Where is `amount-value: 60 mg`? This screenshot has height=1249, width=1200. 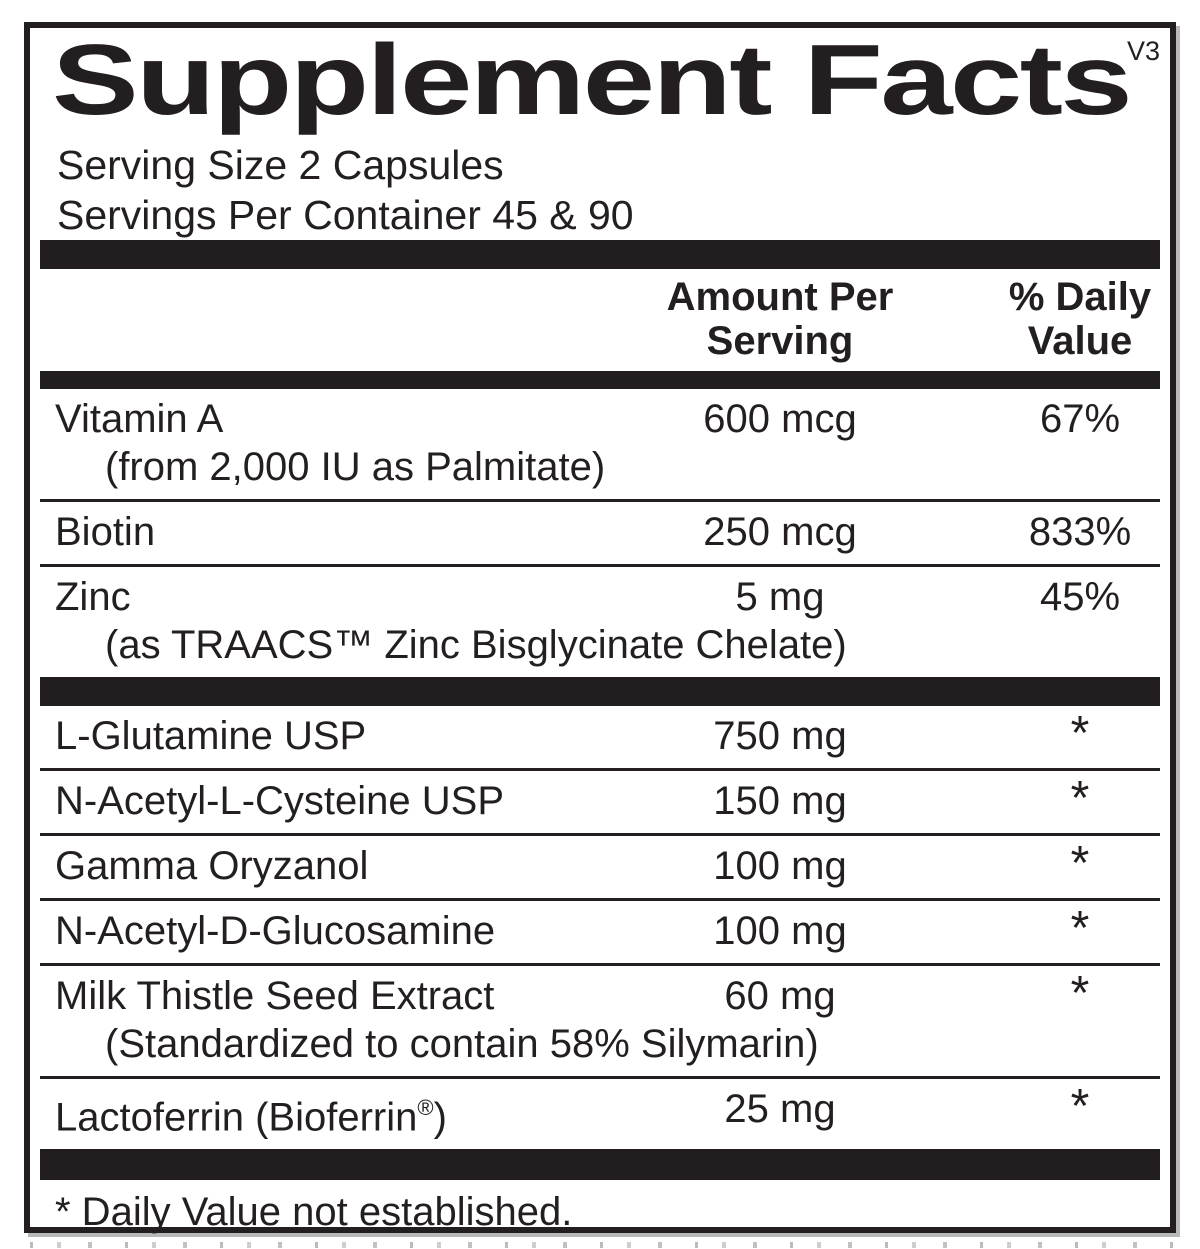
amount-value: 60 mg is located at coordinates (780, 996).